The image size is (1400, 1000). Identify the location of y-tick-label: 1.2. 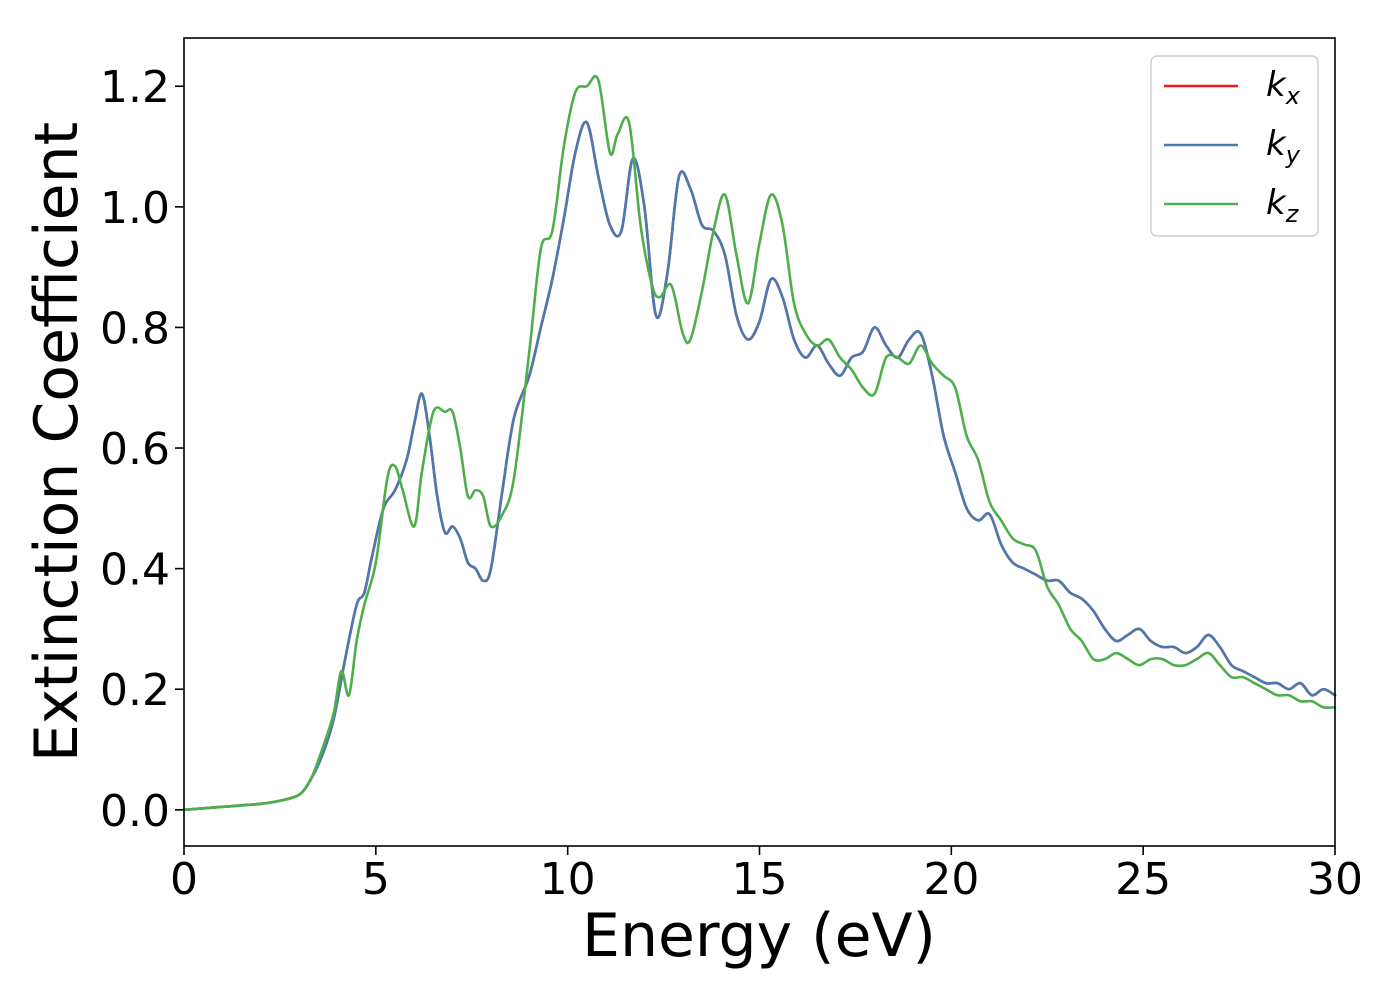
(135, 87).